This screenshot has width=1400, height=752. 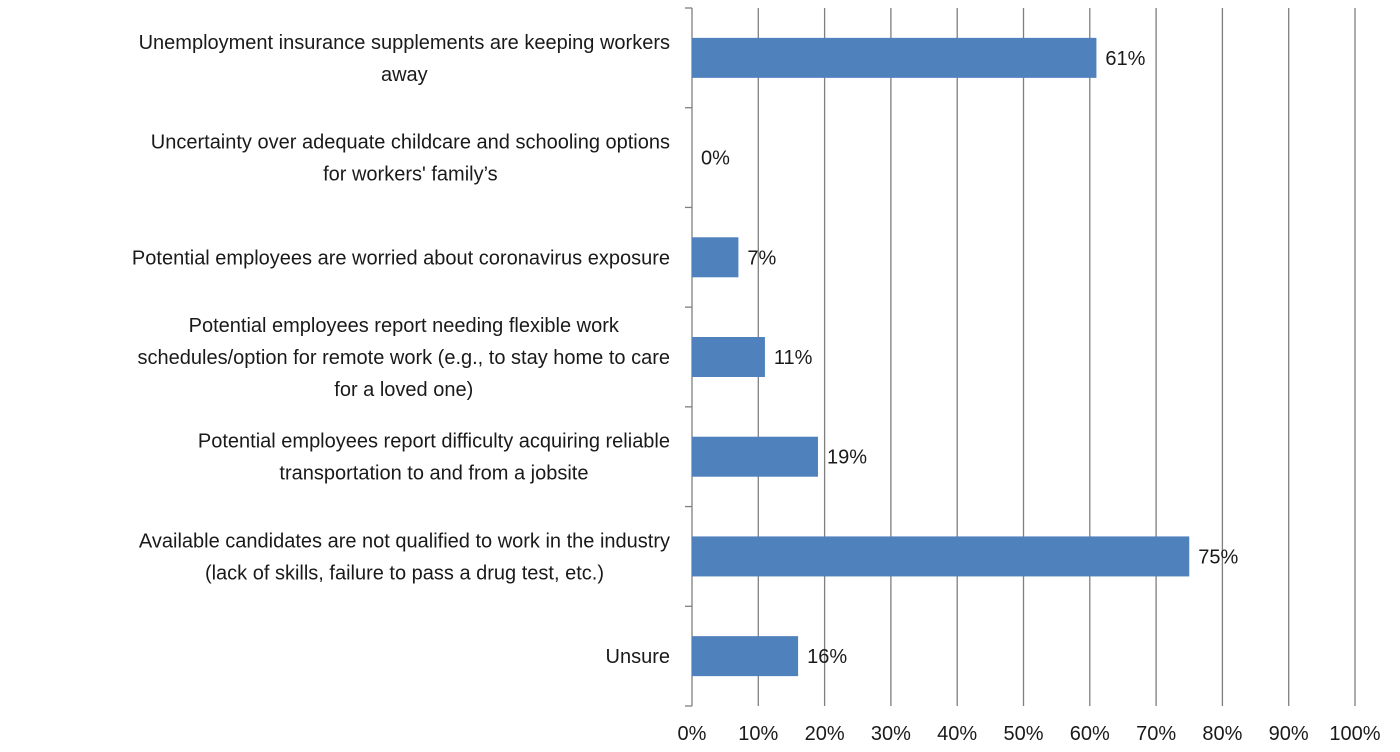 I want to click on data-label: 61%, so click(x=1125, y=59).